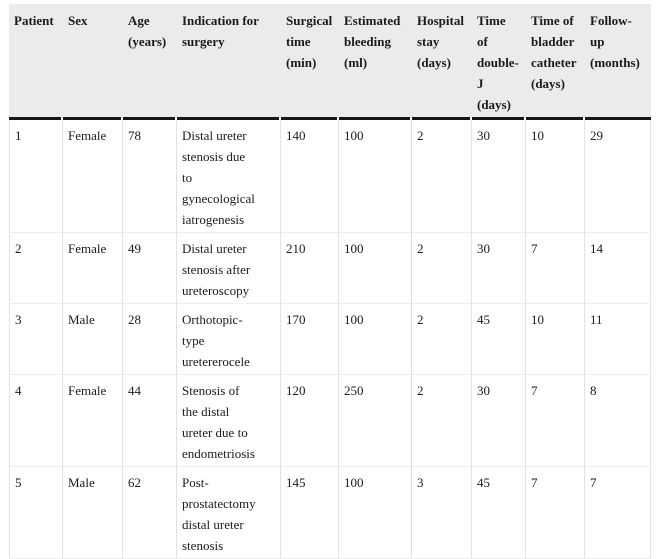 The width and height of the screenshot is (660, 559). What do you see at coordinates (150, 268) in the screenshot?
I see `cell-age: 49` at bounding box center [150, 268].